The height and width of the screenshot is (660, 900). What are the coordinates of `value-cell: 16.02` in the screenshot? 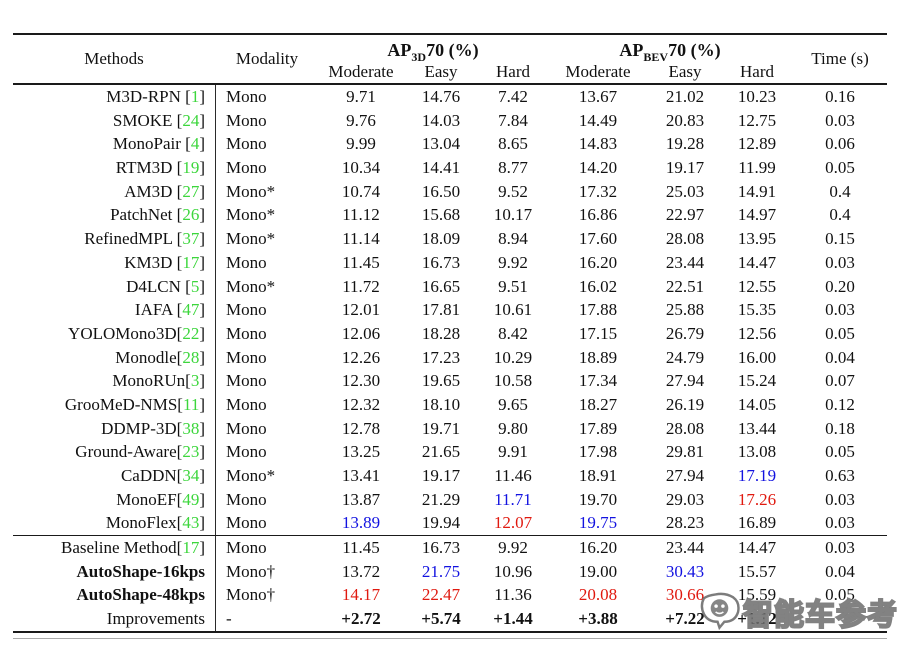 It's located at (598, 286).